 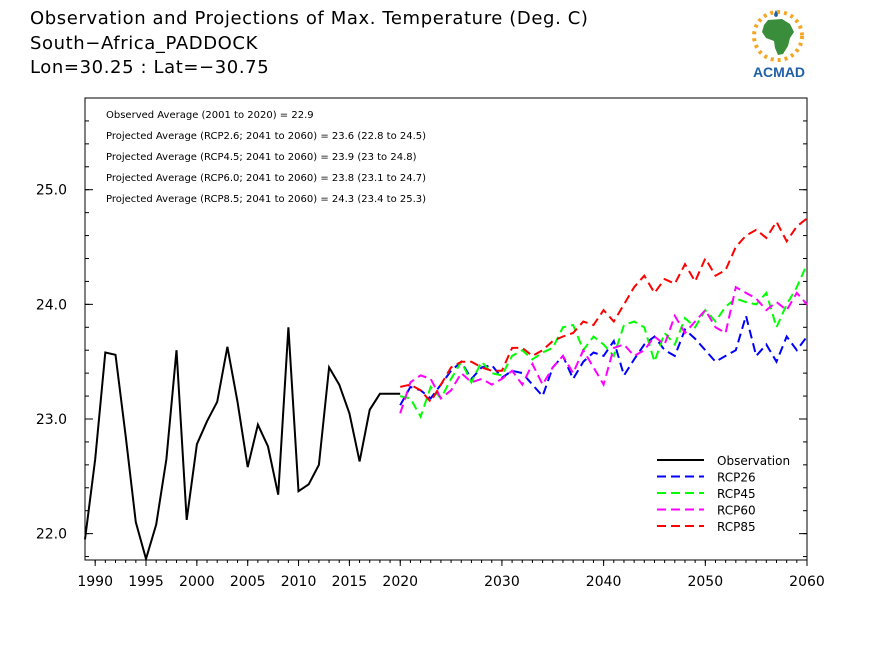 I want to click on acmad-logo-text: ACMAD, so click(x=779, y=72).